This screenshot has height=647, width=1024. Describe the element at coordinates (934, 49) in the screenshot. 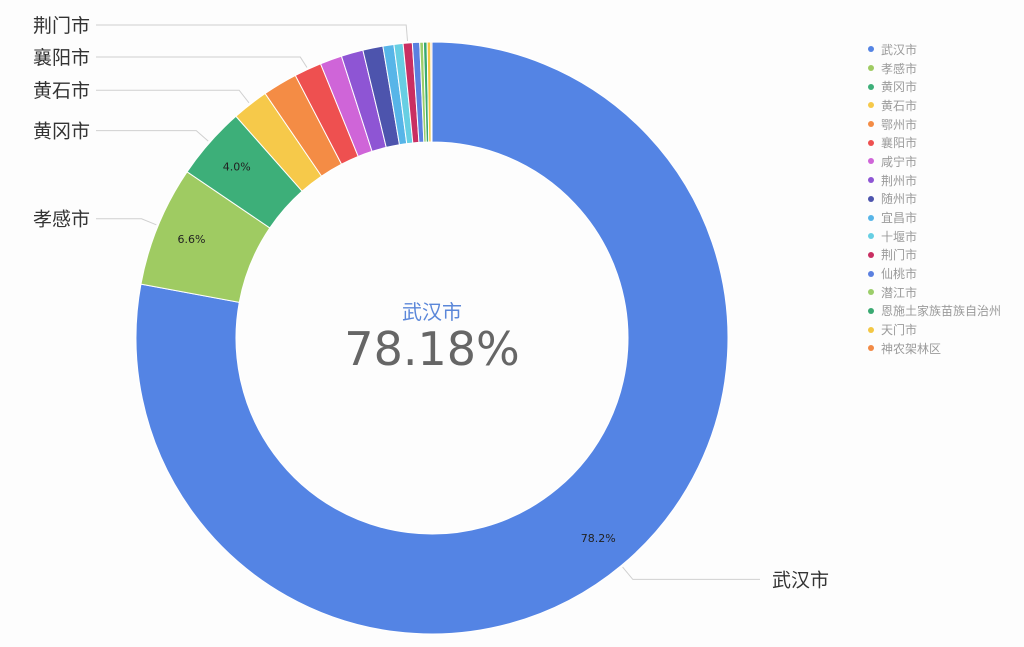

I see `legend-item-0: 武汉市` at that location.